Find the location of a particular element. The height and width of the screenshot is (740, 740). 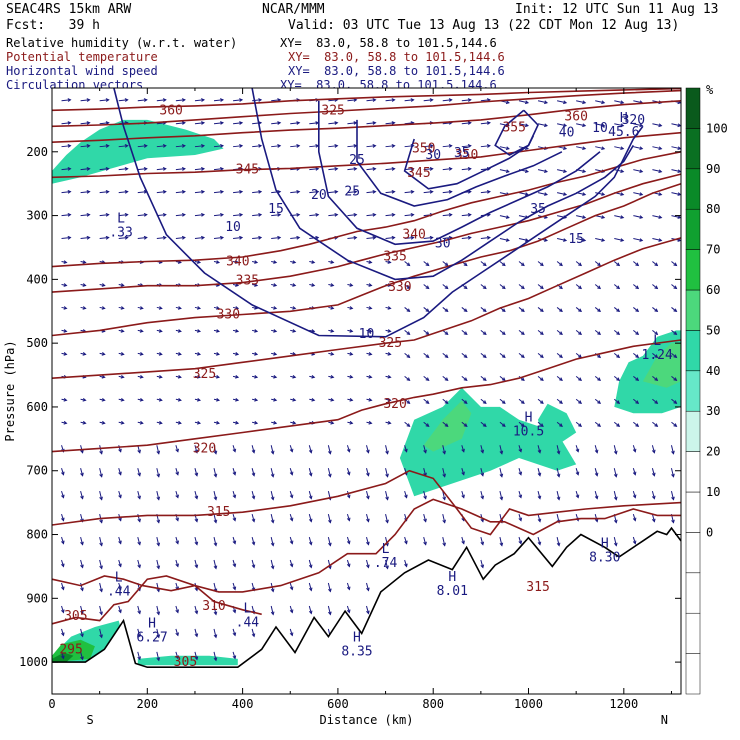

y-axis-label: Pressure (hPa) is located at coordinates (10, 390).